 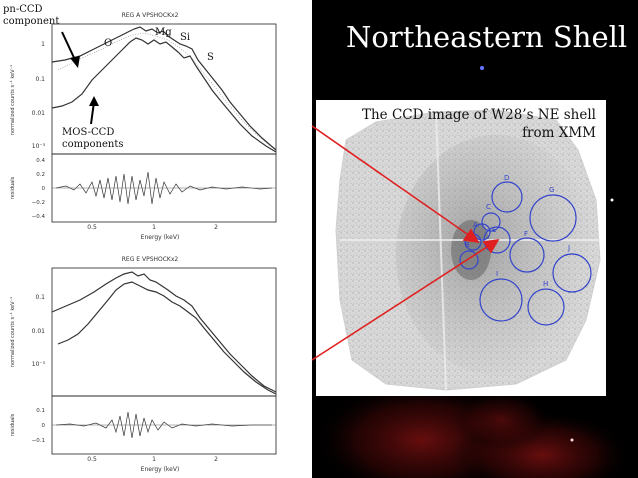 What do you see at coordinates (210, 57) in the screenshot?
I see `element-label-S: S` at bounding box center [210, 57].